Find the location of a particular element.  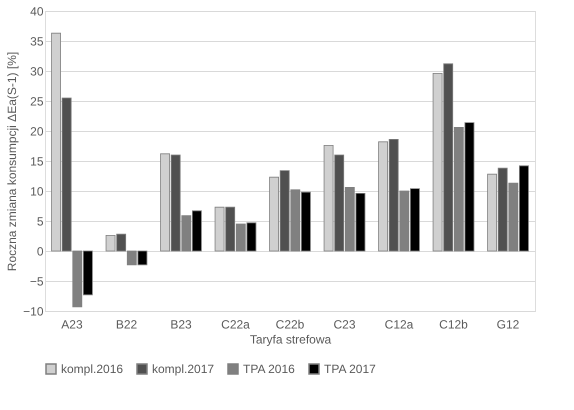

y-tick-label: 0 is located at coordinates (40, 251).